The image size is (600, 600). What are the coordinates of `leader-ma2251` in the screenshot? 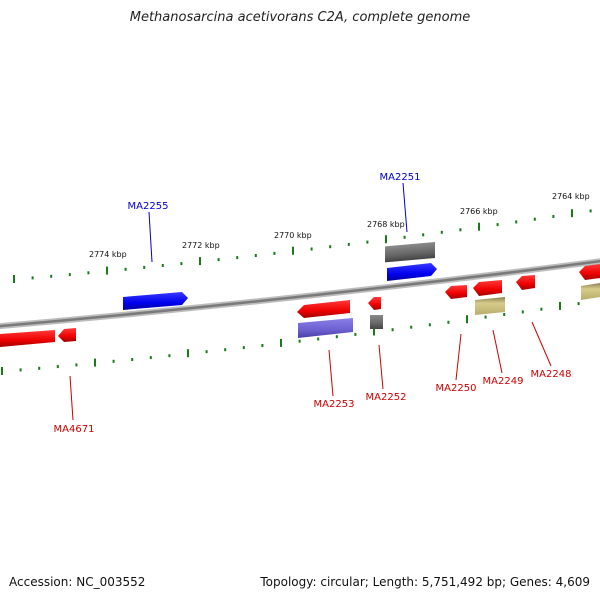 It's located at (405, 207).